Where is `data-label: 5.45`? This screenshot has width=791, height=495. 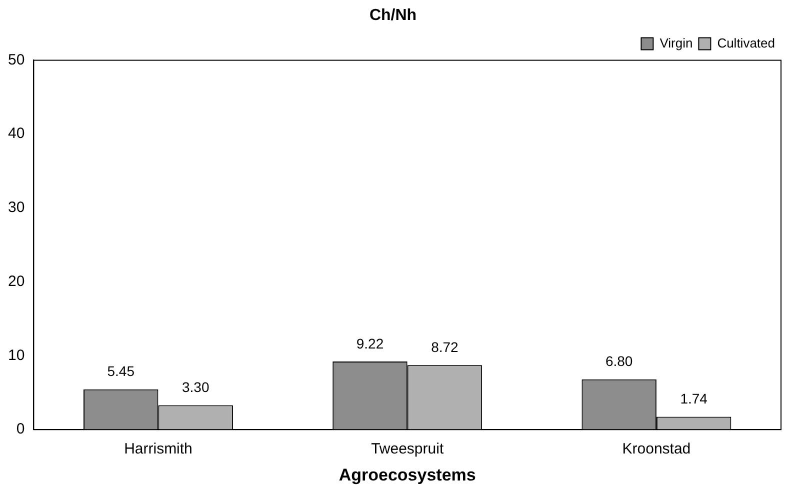 data-label: 5.45 is located at coordinates (121, 371).